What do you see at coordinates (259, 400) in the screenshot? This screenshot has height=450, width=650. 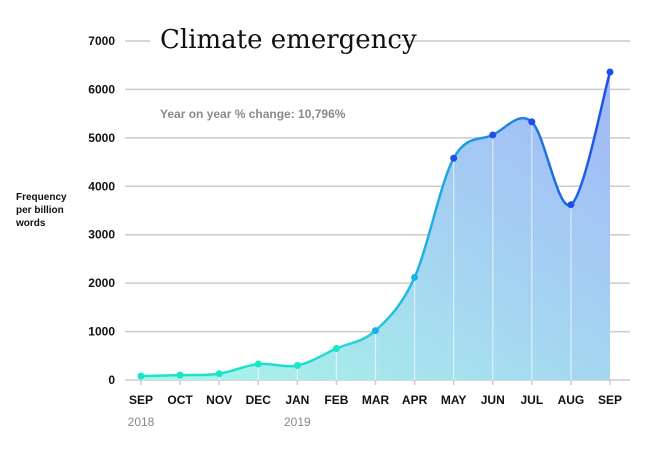 I see `x-tick-label: DEC` at bounding box center [259, 400].